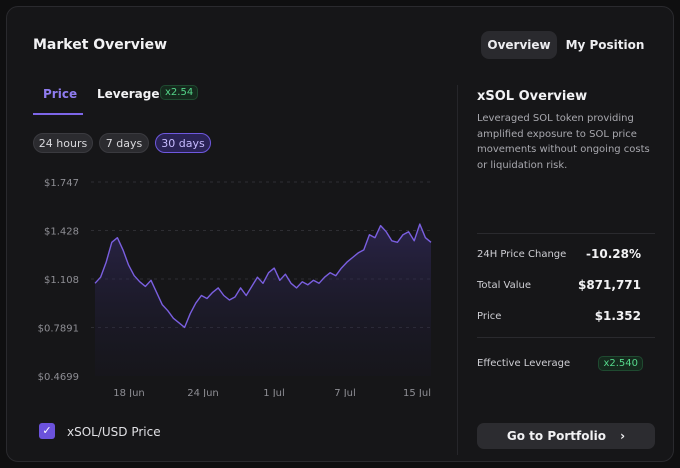 The image size is (680, 468). I want to click on x-tick-label: 24 Jun, so click(203, 392).